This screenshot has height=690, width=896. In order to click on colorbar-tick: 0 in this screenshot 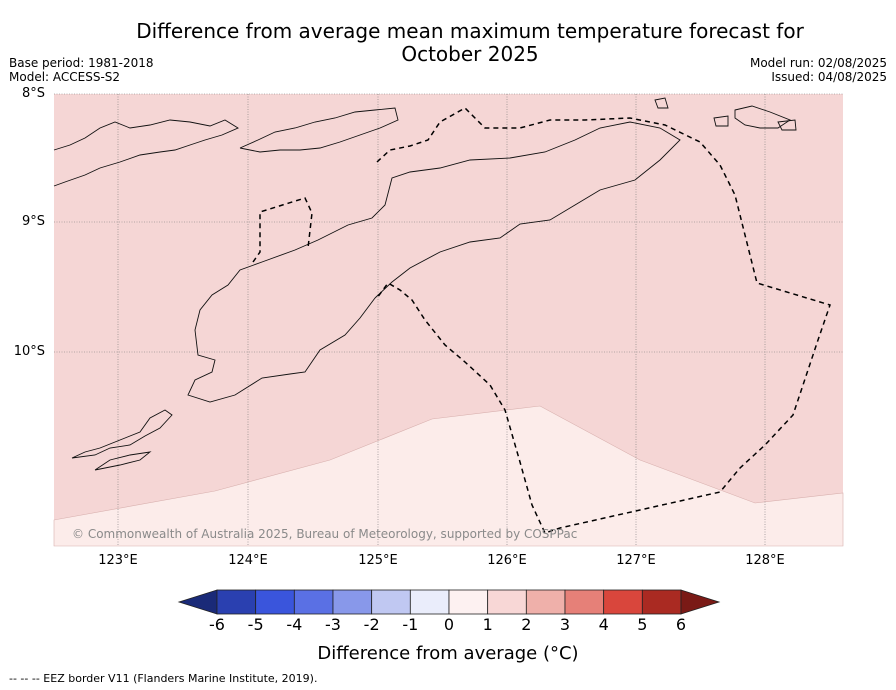, I will do `click(449, 624)`.